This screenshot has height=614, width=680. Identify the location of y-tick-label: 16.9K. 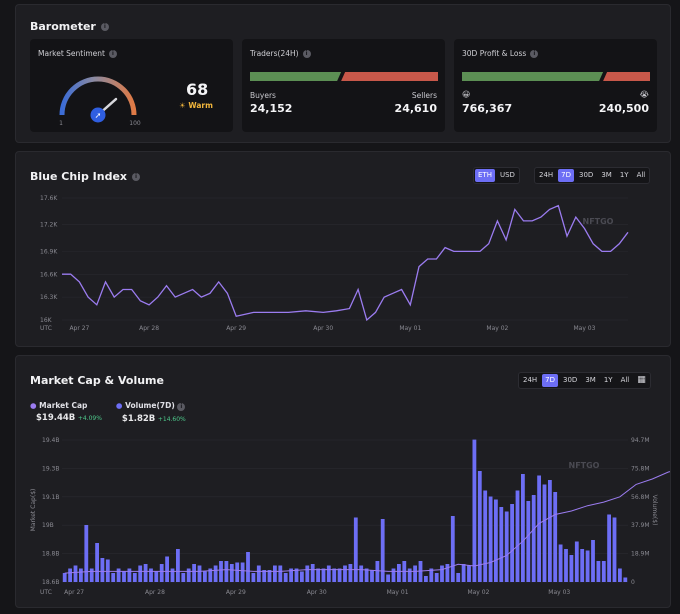
(49, 251).